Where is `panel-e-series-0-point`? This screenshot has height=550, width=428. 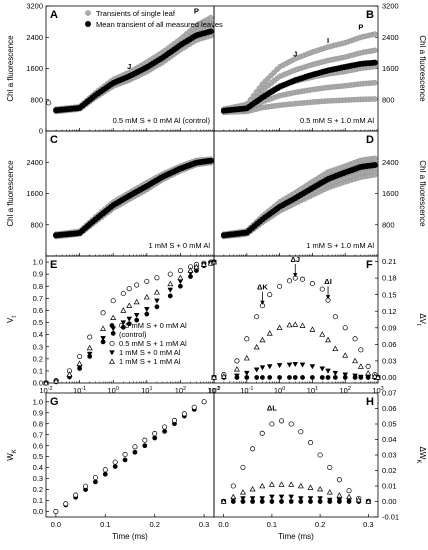 panel-e-series-0-point is located at coordinates (157, 307).